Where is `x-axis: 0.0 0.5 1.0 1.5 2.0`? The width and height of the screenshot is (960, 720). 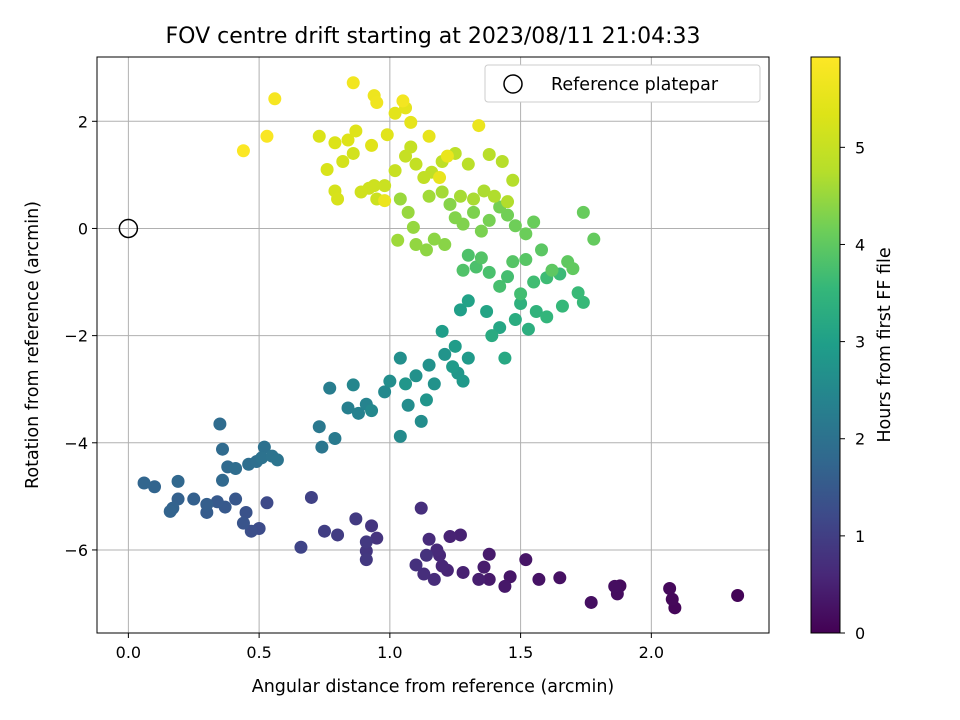
x-axis: 0.0 0.5 1.0 1.5 2.0 is located at coordinates (390, 647).